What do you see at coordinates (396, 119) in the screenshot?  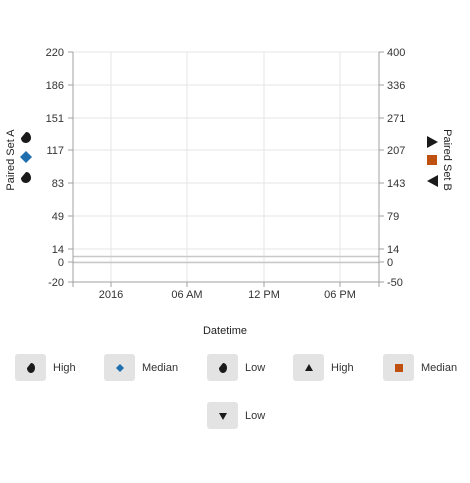 I see `right-tick-label: 271` at bounding box center [396, 119].